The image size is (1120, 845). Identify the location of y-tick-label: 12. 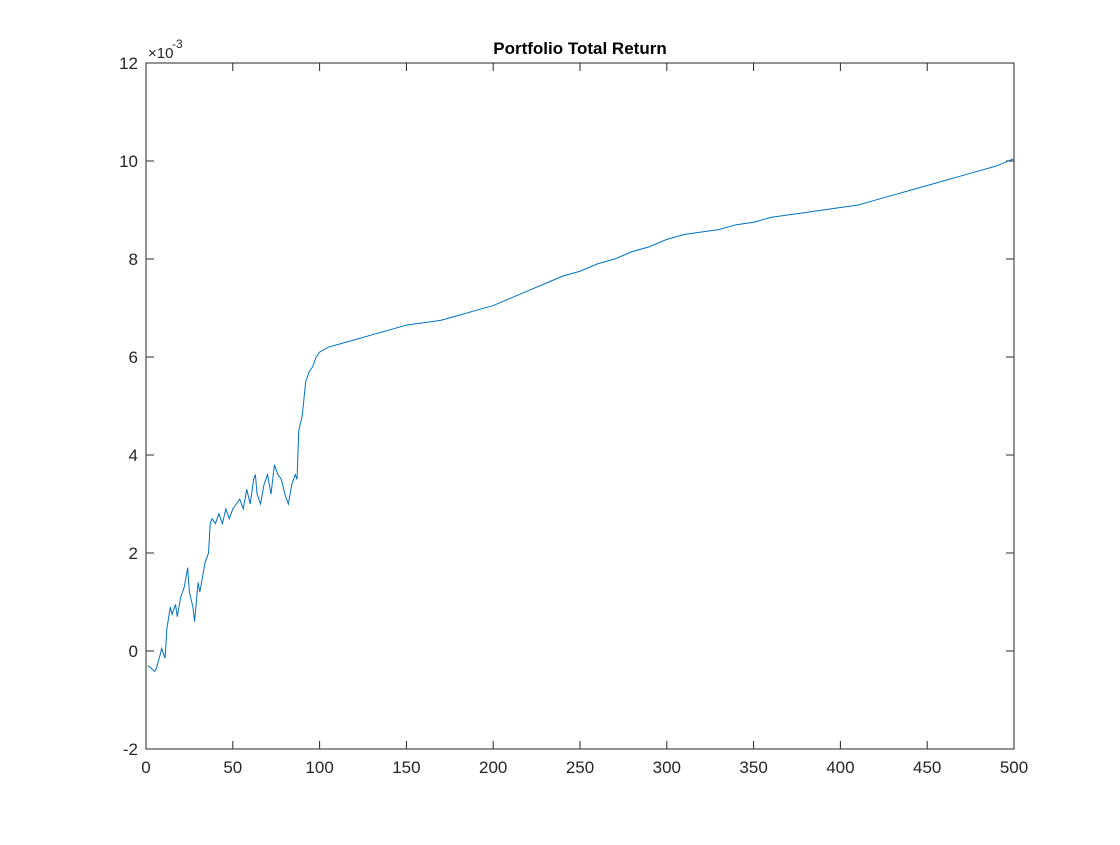
(128, 63).